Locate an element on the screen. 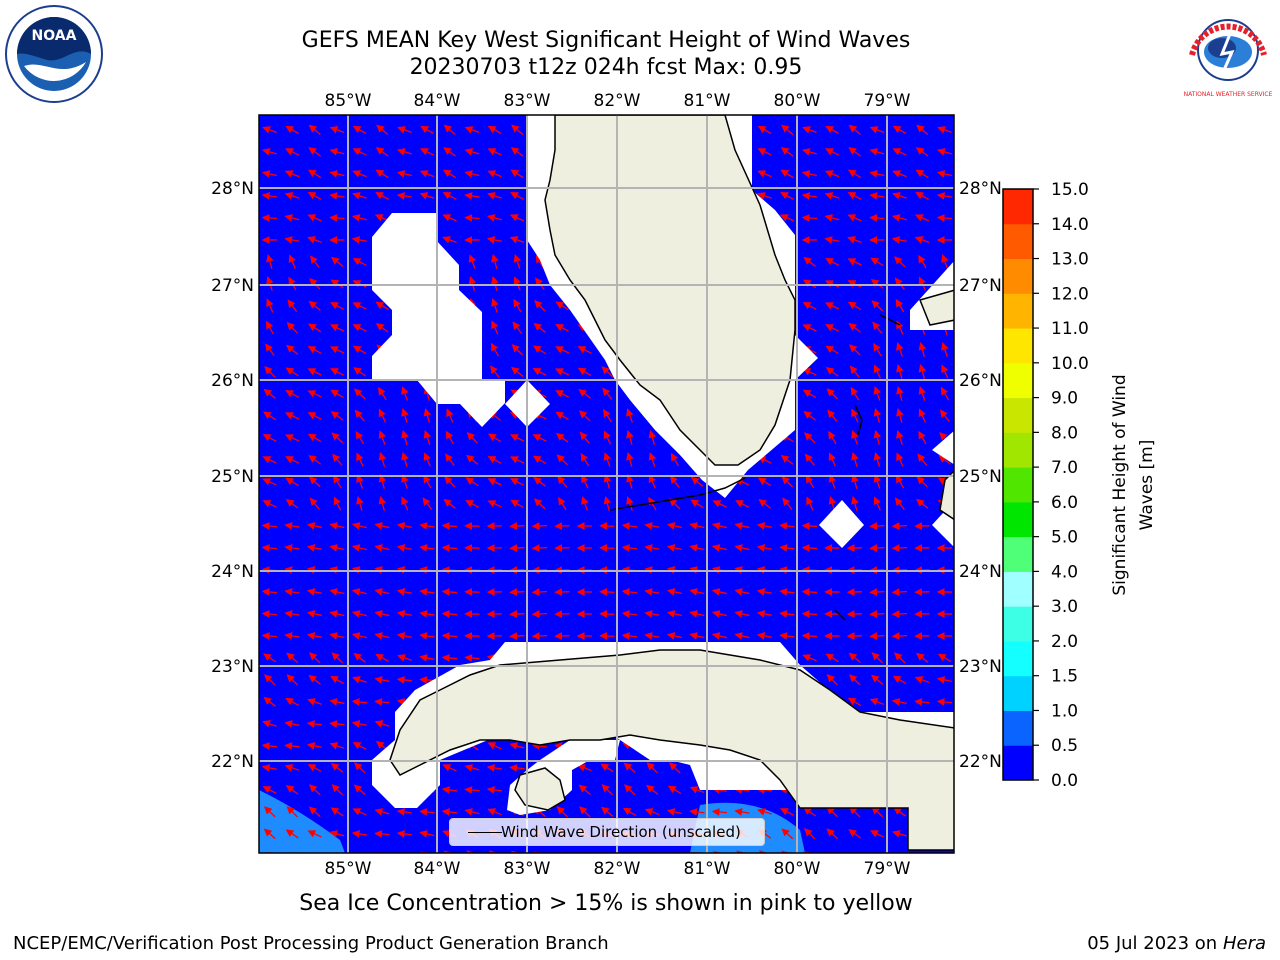 Image resolution: width=1280 pixels, height=960 pixels. lon-label-top: 80°W is located at coordinates (797, 101).